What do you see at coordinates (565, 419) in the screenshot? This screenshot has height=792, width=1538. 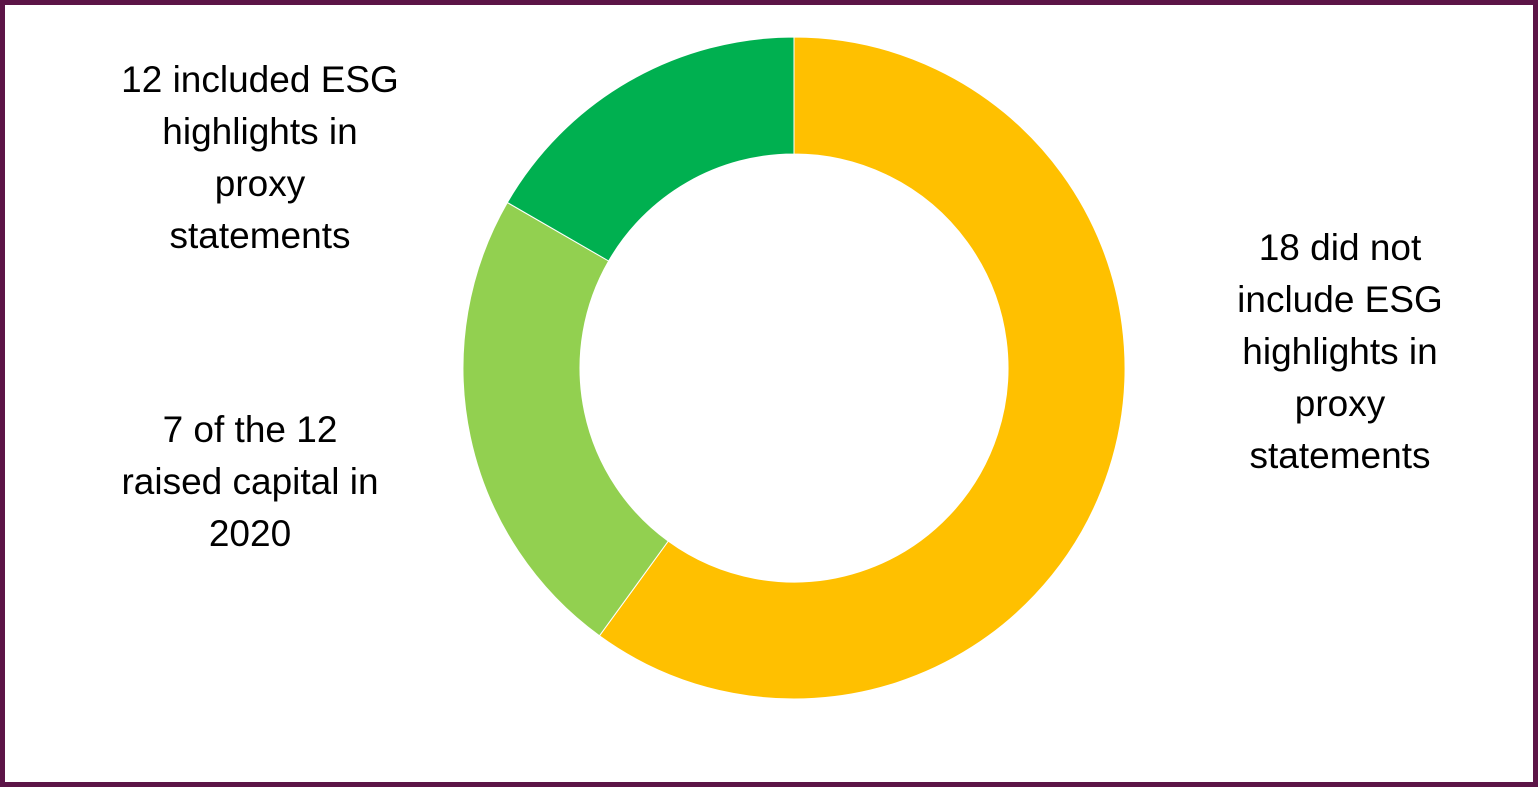 I see `slice-raised-capital` at bounding box center [565, 419].